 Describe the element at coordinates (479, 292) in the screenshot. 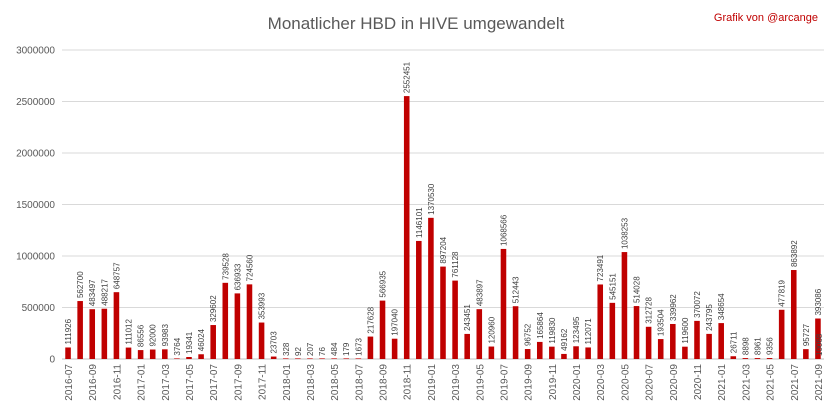

I see `data-label: 483897` at that location.